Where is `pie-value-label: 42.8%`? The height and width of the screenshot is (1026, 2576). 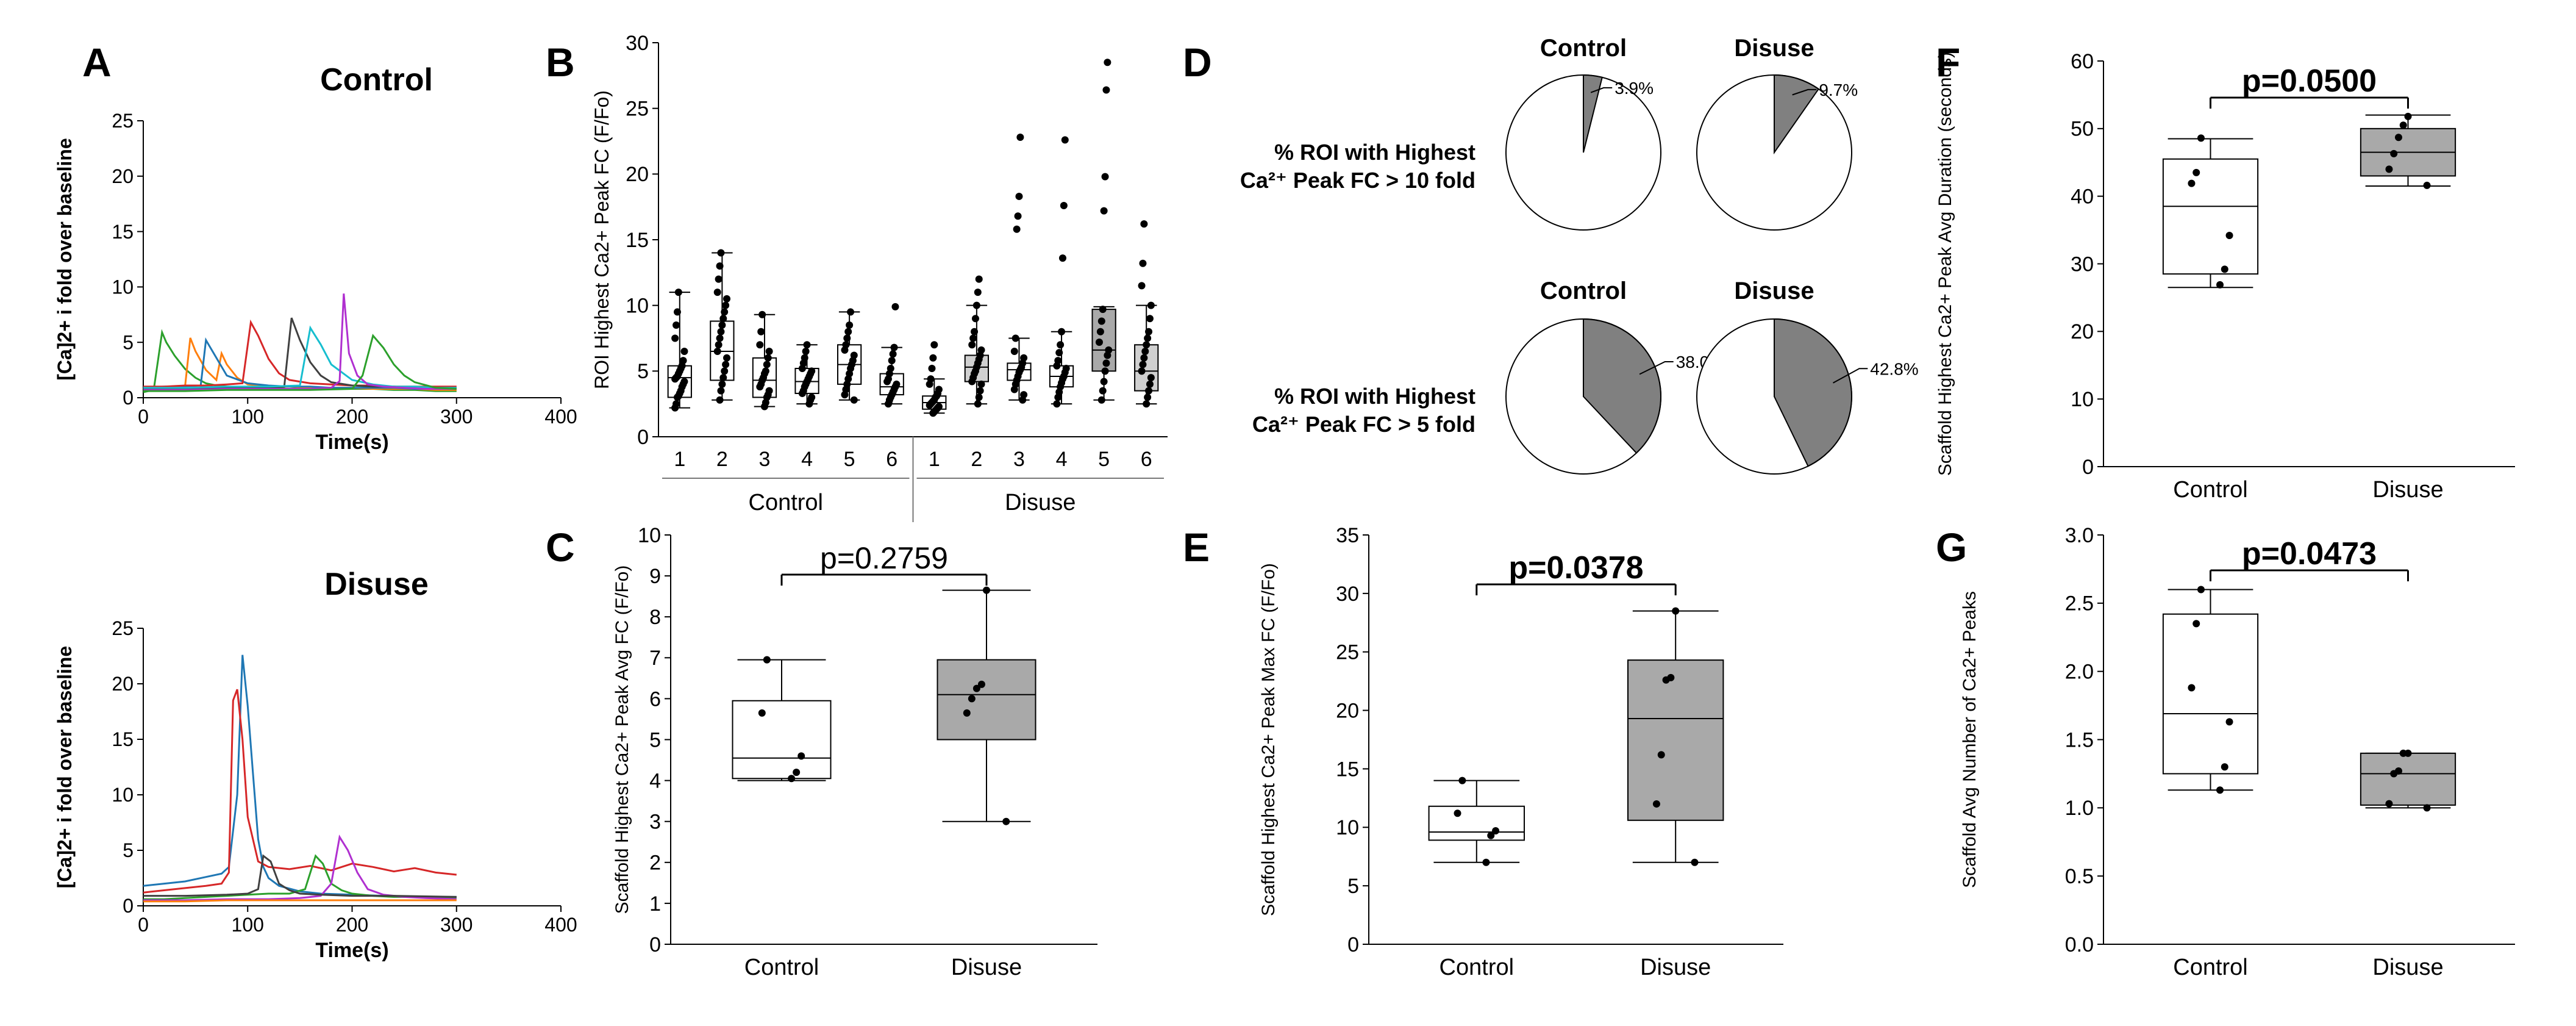
pie-value-label: 42.8% is located at coordinates (1894, 368).